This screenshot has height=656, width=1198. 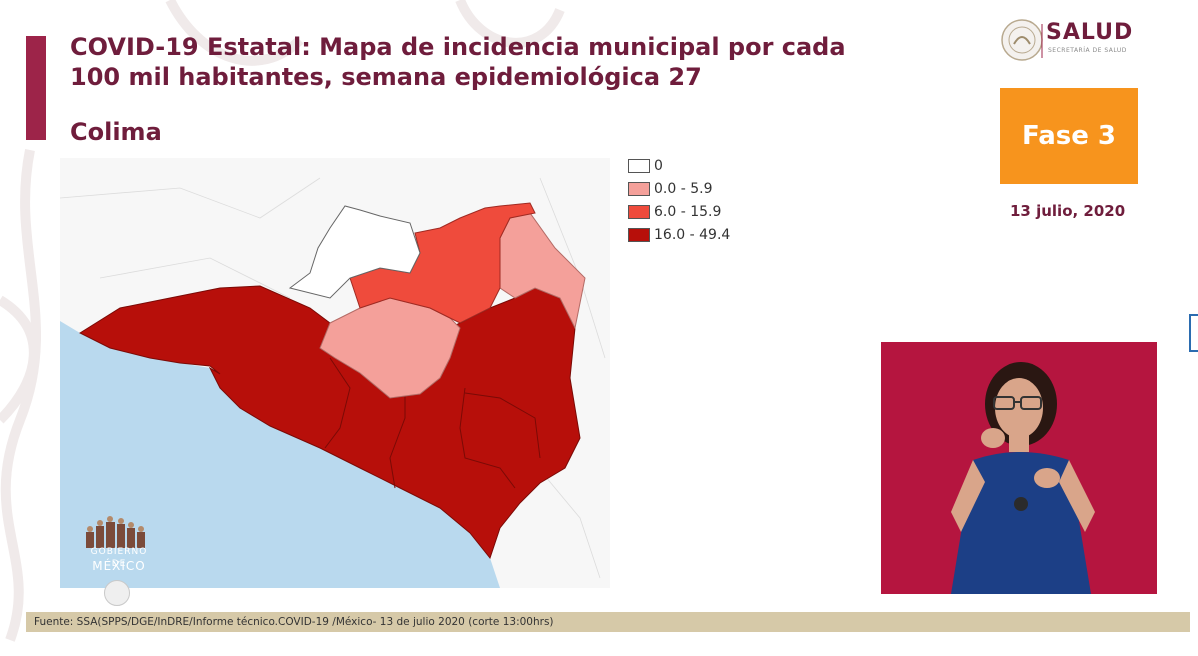 I want to click on map-legend: 0 0.0 - 5.9 6.0 - 15.9 16.0 - 49.4, so click(x=679, y=200).